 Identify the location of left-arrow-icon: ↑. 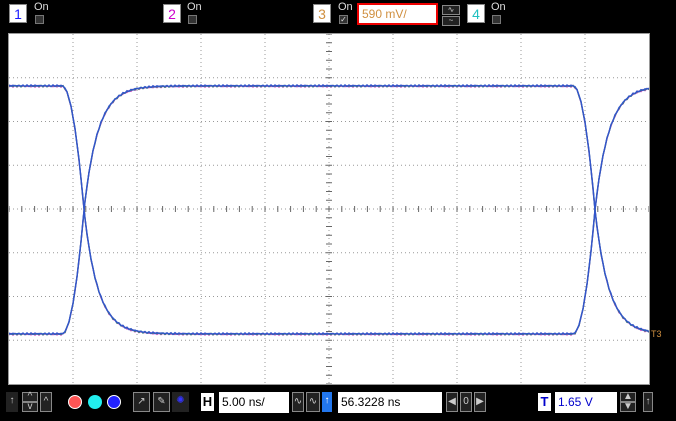
(12, 402).